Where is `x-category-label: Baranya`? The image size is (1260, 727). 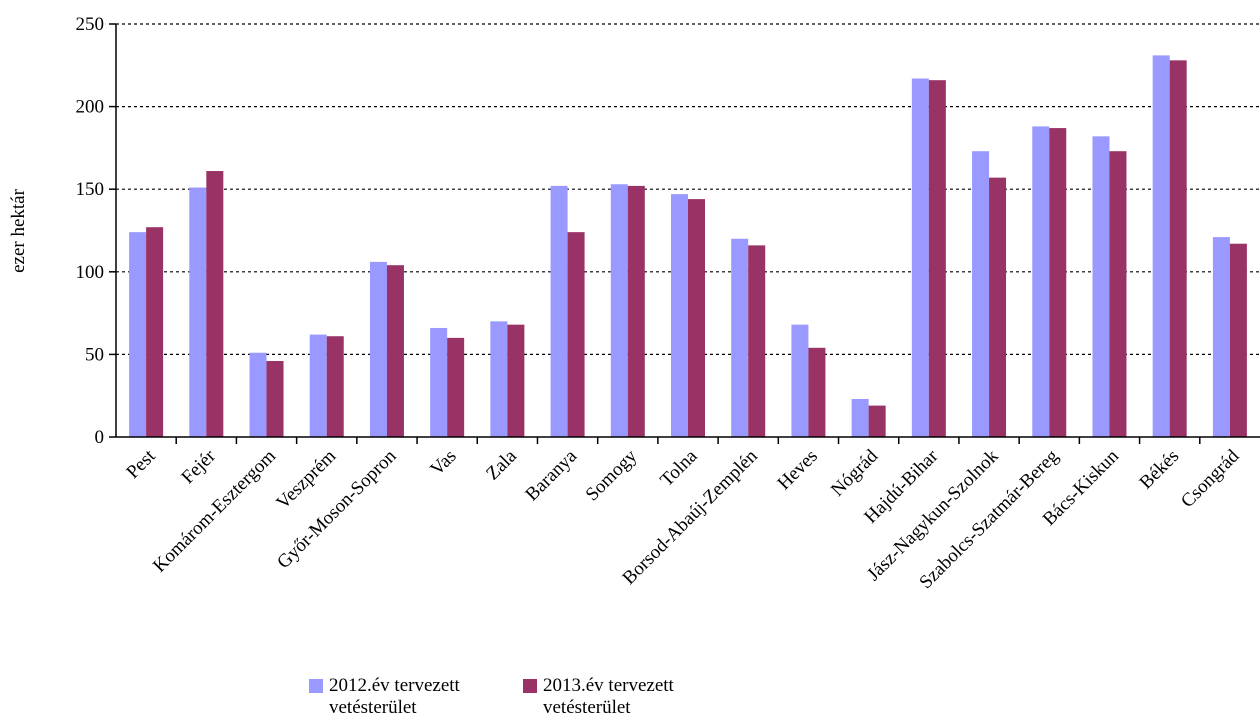 x-category-label: Baranya is located at coordinates (551, 475).